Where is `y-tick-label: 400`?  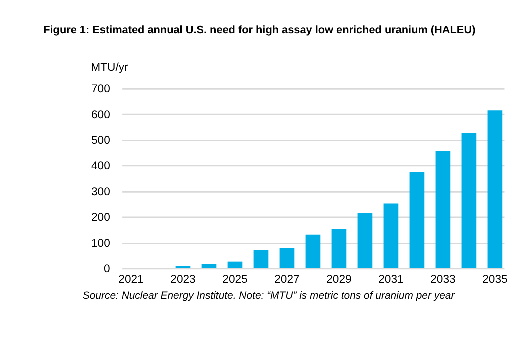
y-tick-label: 400 is located at coordinates (100, 166).